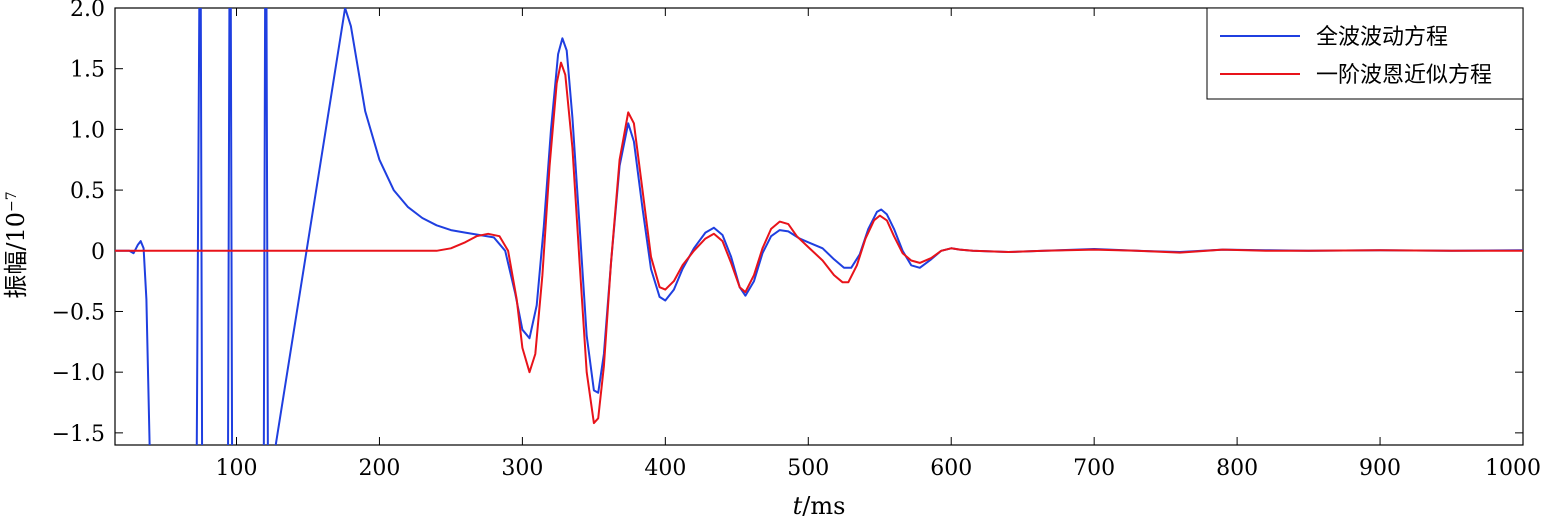 The height and width of the screenshot is (523, 1543). Describe the element at coordinates (665, 468) in the screenshot. I see `x-tick-label: 400` at that location.